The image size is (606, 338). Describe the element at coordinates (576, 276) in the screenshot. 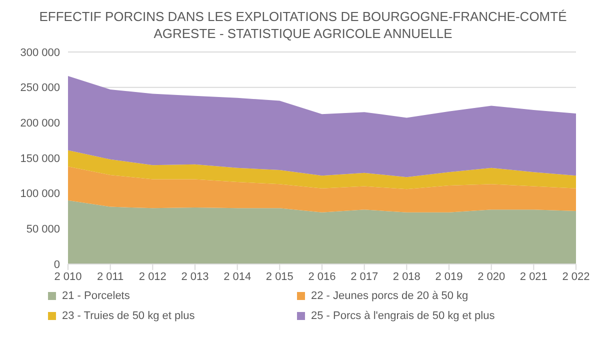

I see `x-tick-label: 2 022` at that location.